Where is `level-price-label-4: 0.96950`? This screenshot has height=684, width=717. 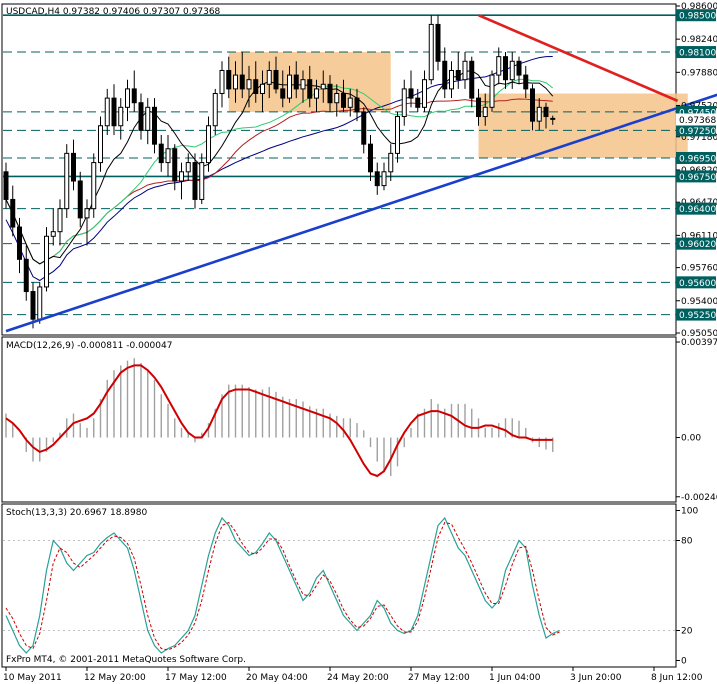 level-price-label-4: 0.96950 is located at coordinates (697, 159).